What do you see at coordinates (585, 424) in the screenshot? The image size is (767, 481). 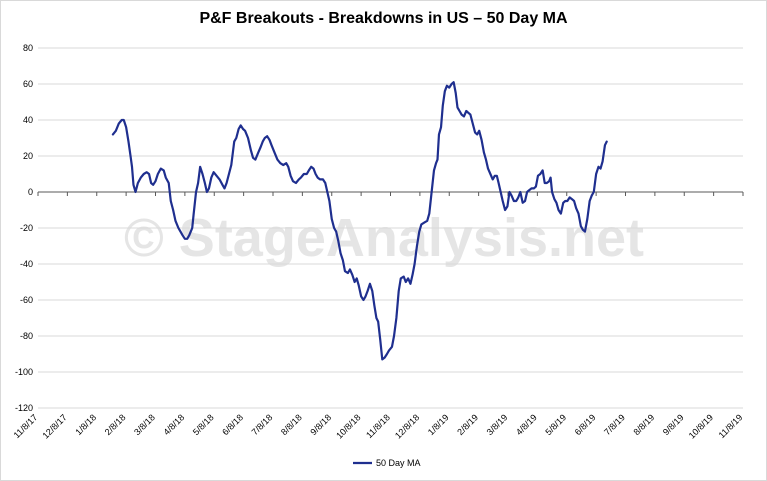 I see `x-tick-label: 6/8/19` at bounding box center [585, 424].